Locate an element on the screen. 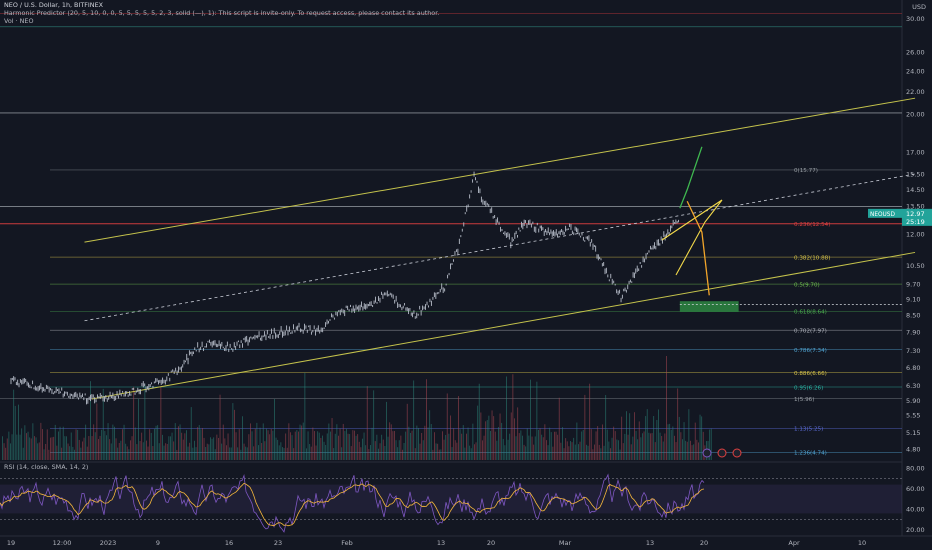 Image resolution: width=932 pixels, height=550 pixels. y-tick-label: 20.00 is located at coordinates (915, 114).